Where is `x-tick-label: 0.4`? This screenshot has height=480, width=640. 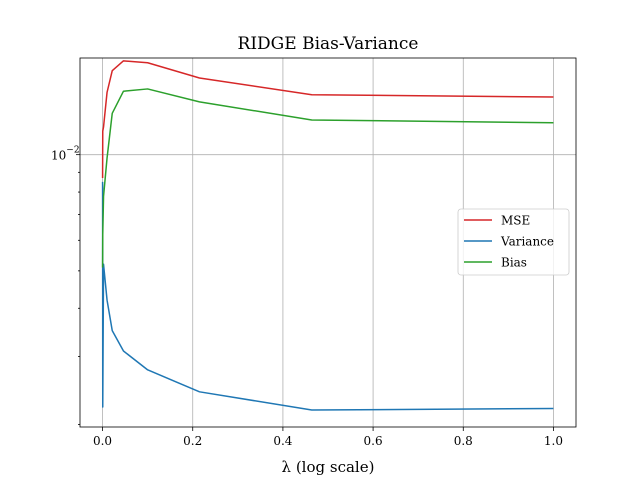
x-tick-label: 0.4 is located at coordinates (282, 441).